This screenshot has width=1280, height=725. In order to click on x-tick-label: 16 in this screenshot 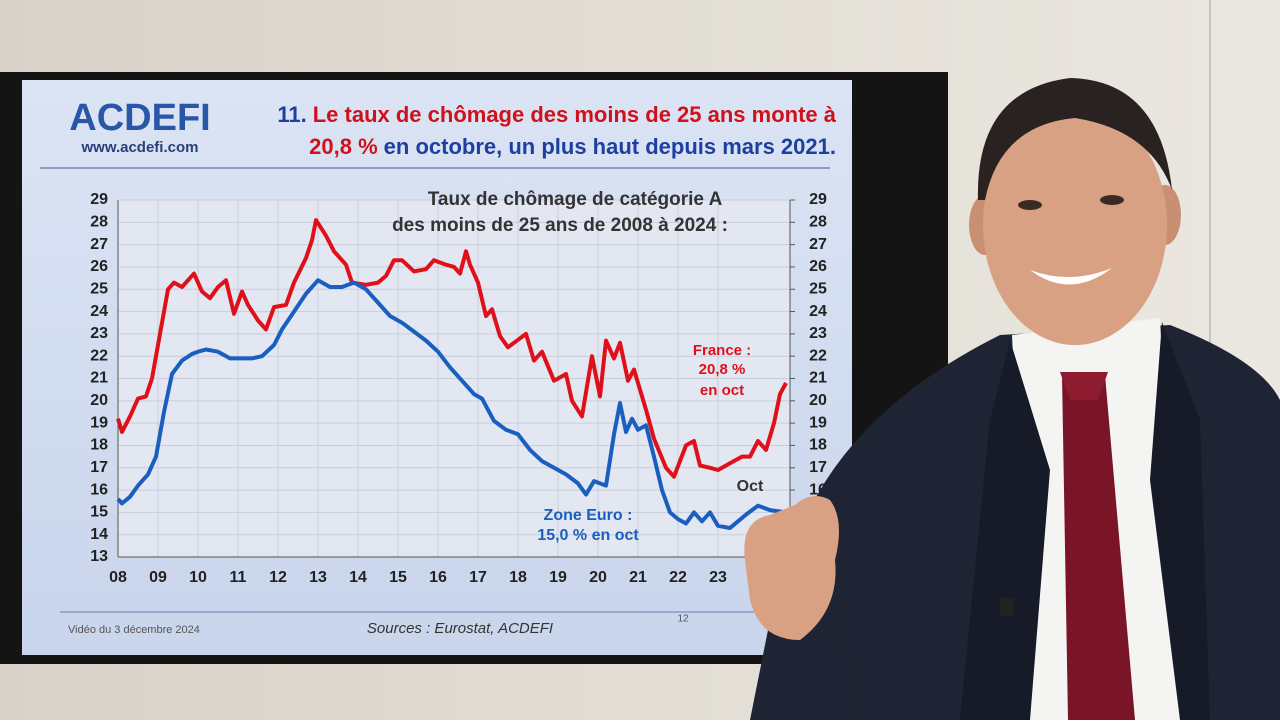, I will do `click(438, 577)`.